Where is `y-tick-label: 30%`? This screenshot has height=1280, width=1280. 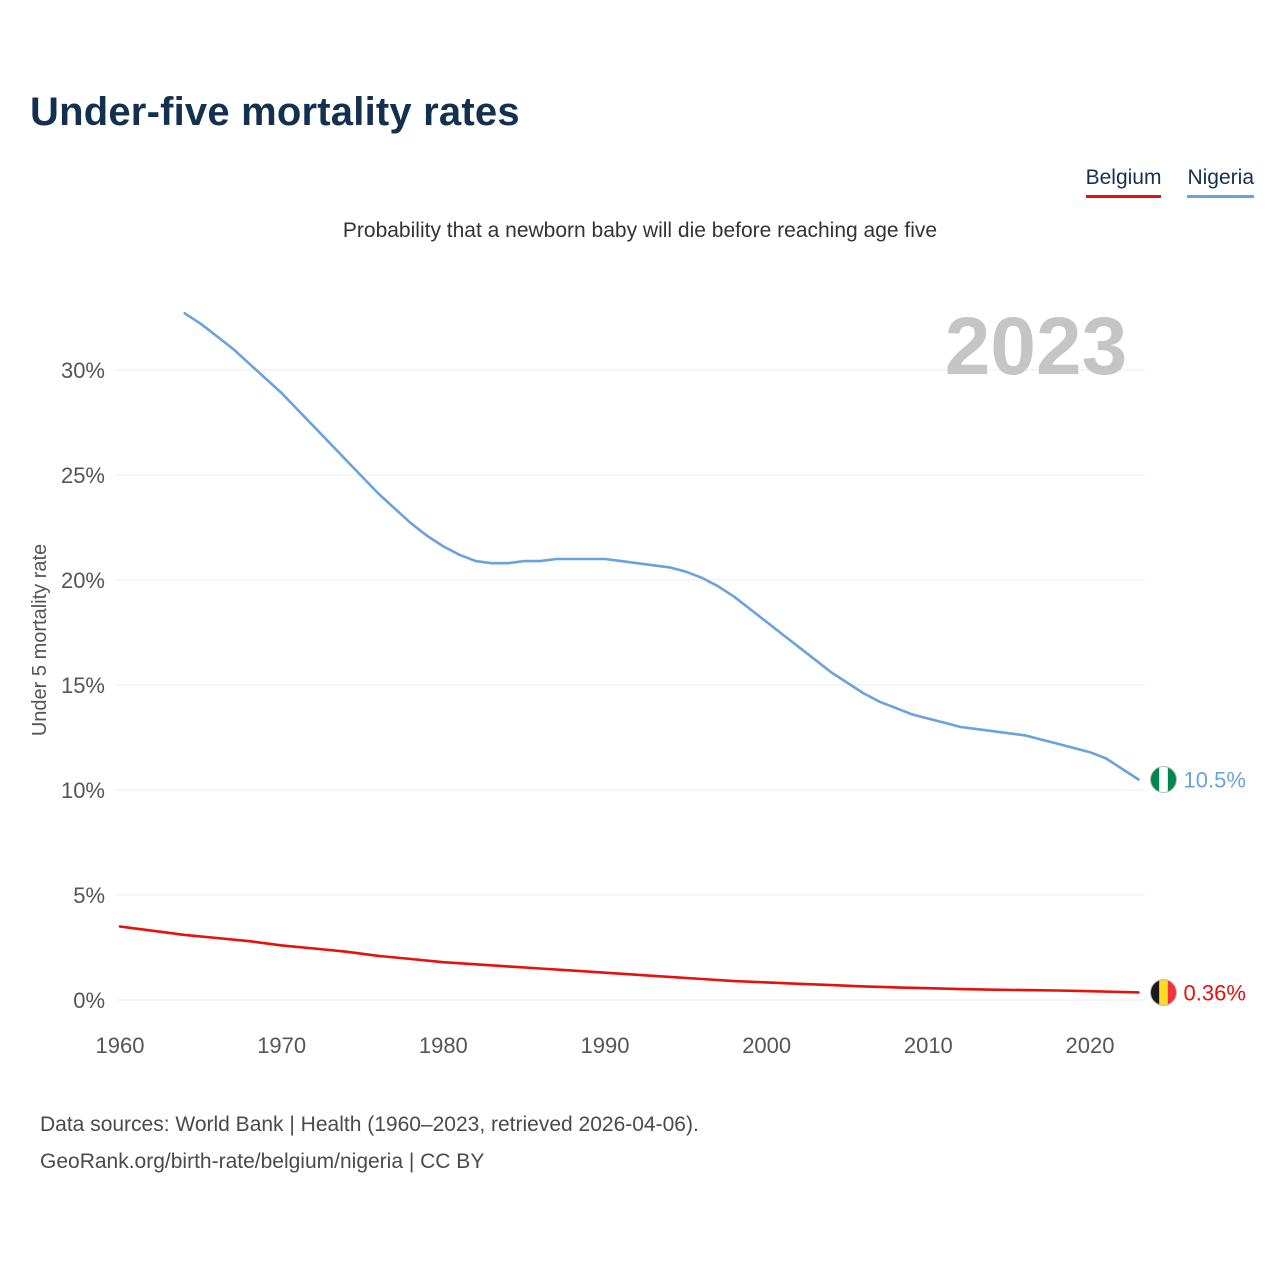 y-tick-label: 30% is located at coordinates (83, 370).